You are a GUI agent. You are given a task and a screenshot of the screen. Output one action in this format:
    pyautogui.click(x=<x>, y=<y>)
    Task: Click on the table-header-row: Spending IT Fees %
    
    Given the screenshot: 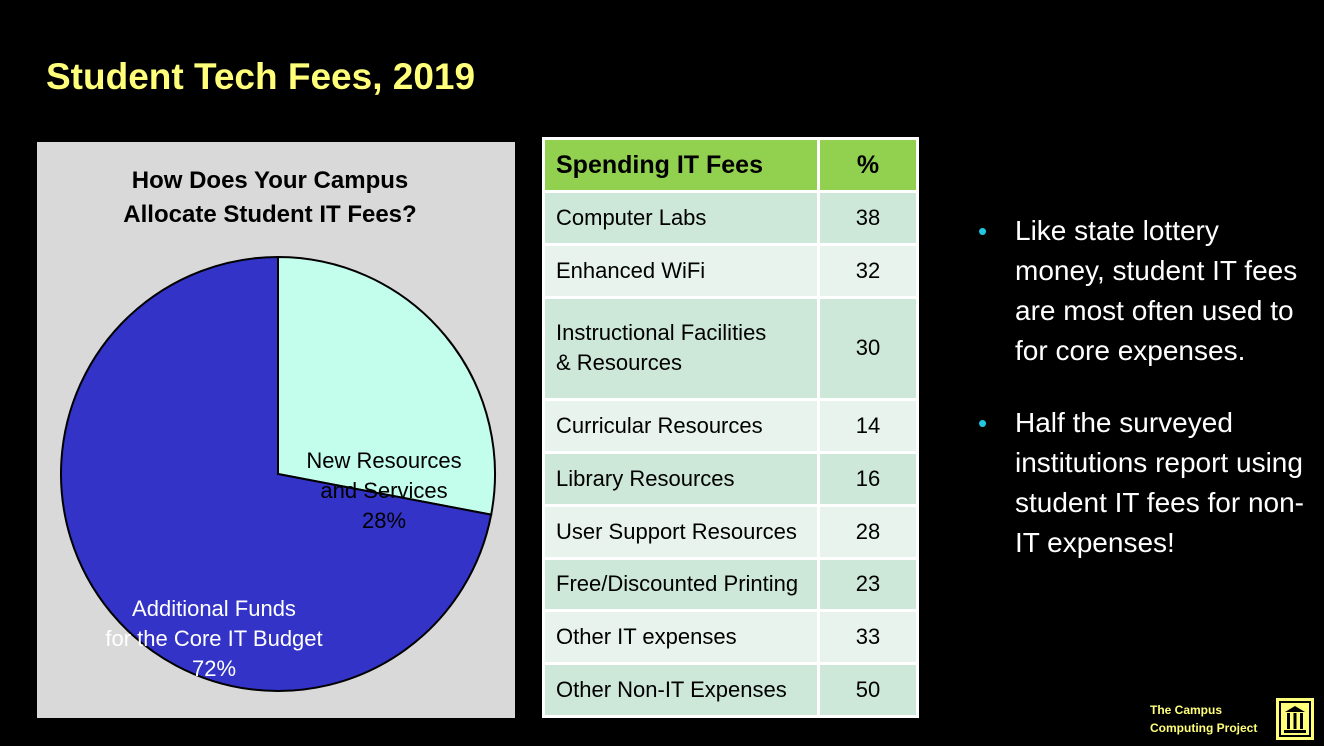 What is the action you would take?
    pyautogui.click(x=730, y=165)
    